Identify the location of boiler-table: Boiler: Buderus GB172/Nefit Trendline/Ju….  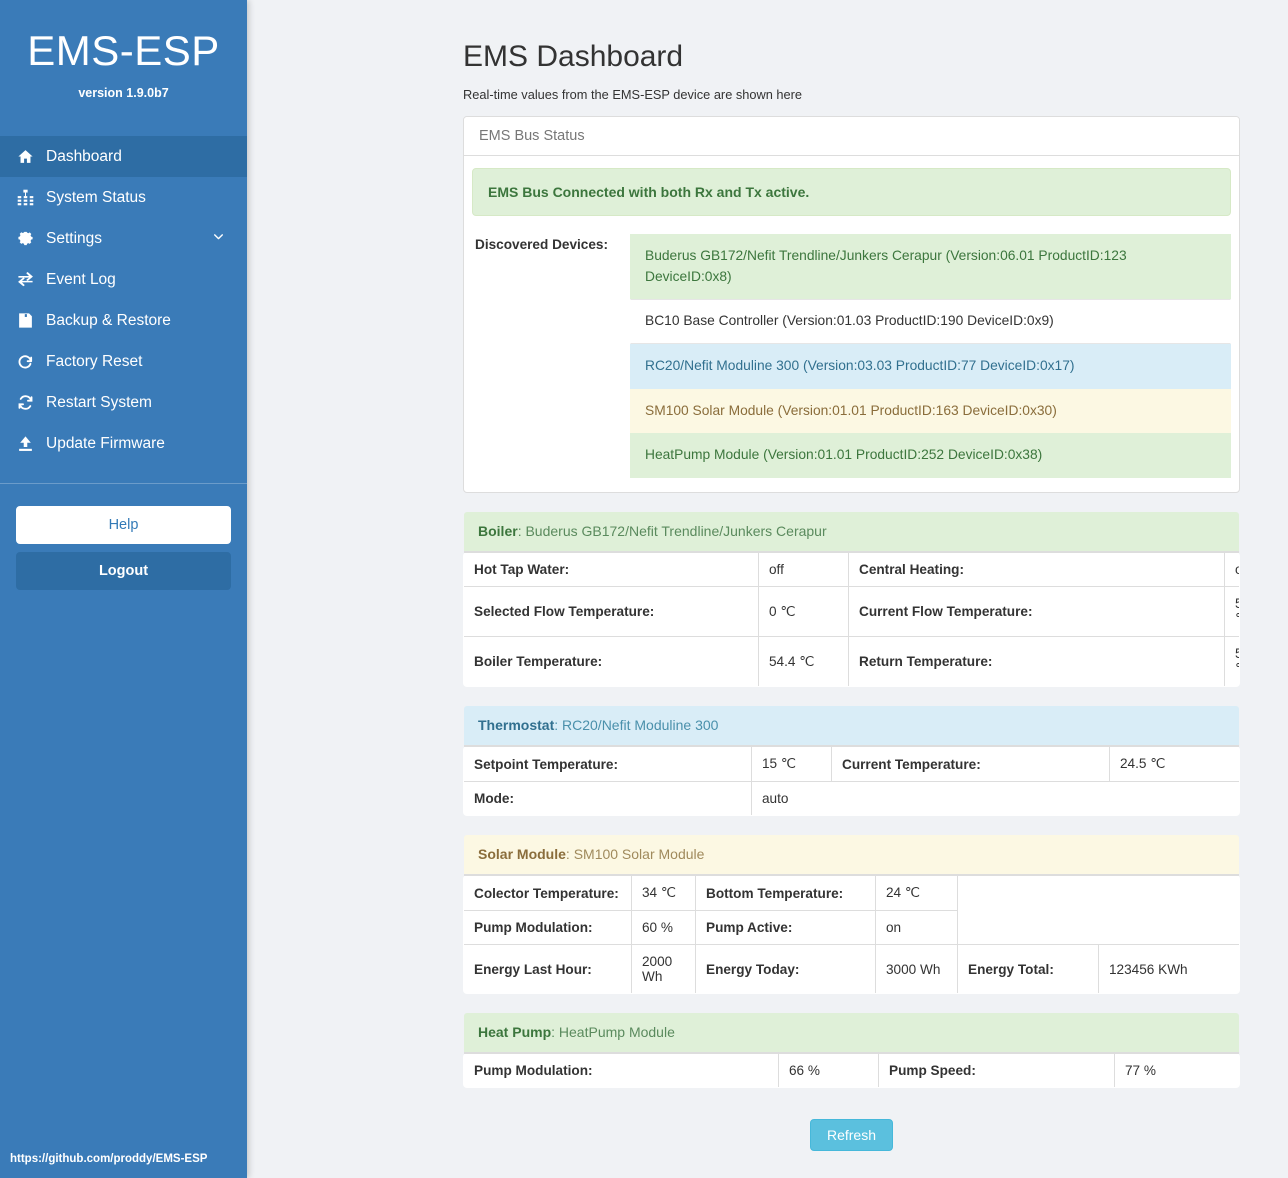
(851, 599).